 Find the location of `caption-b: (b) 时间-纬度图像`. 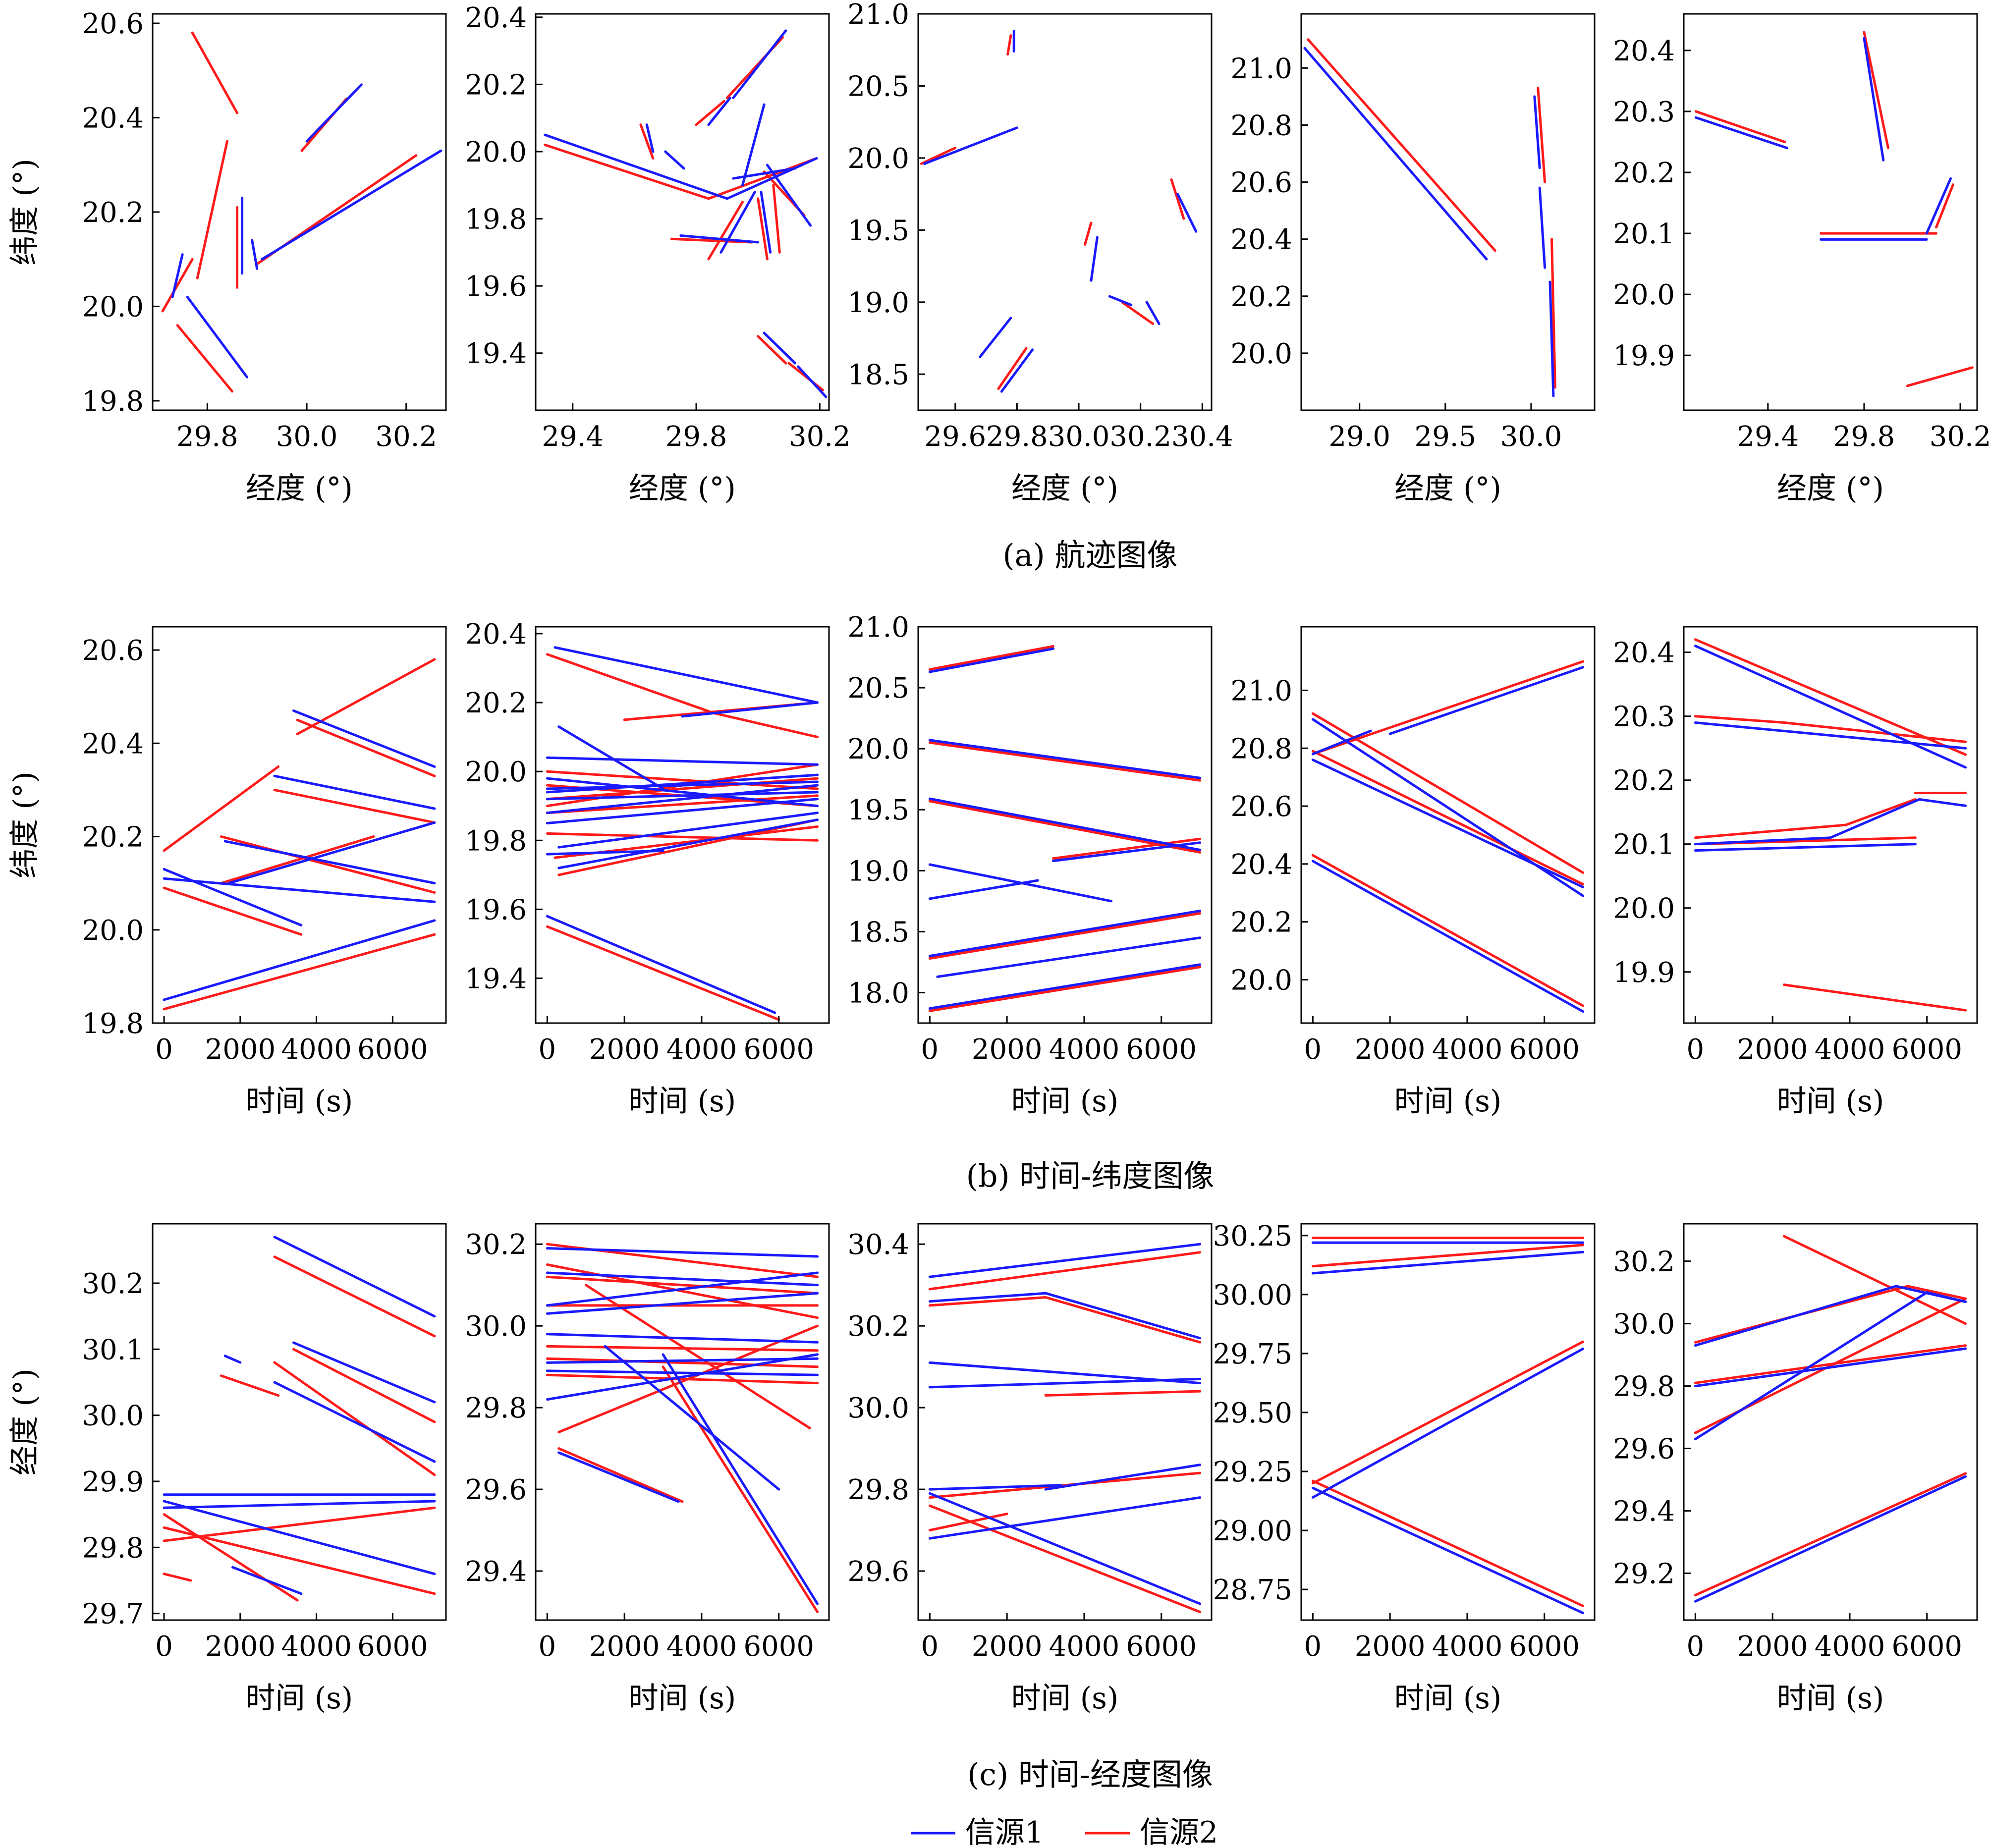

caption-b: (b) 时间-纬度图像 is located at coordinates (1090, 1176).